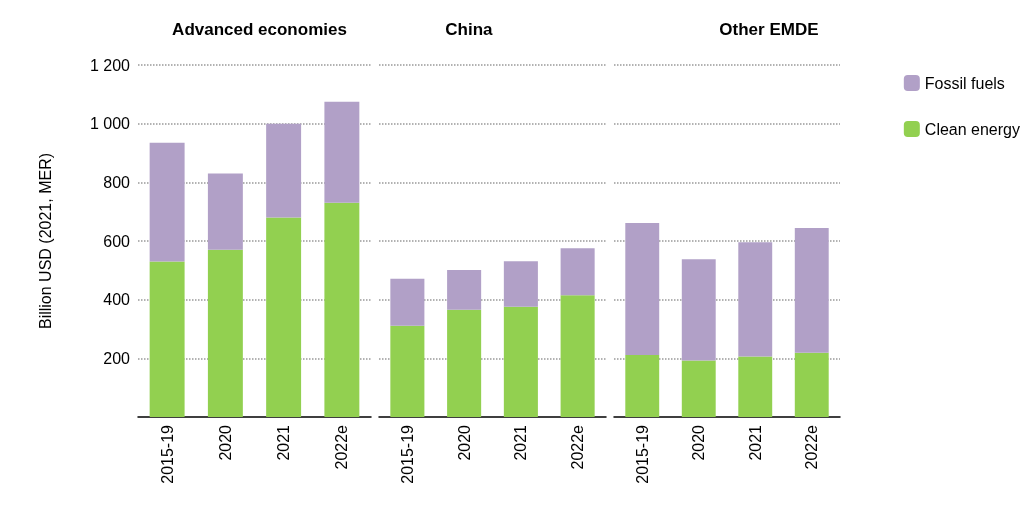 This screenshot has height=514, width=1027. Describe the element at coordinates (117, 300) in the screenshot. I see `y-tick-label: 400` at that location.